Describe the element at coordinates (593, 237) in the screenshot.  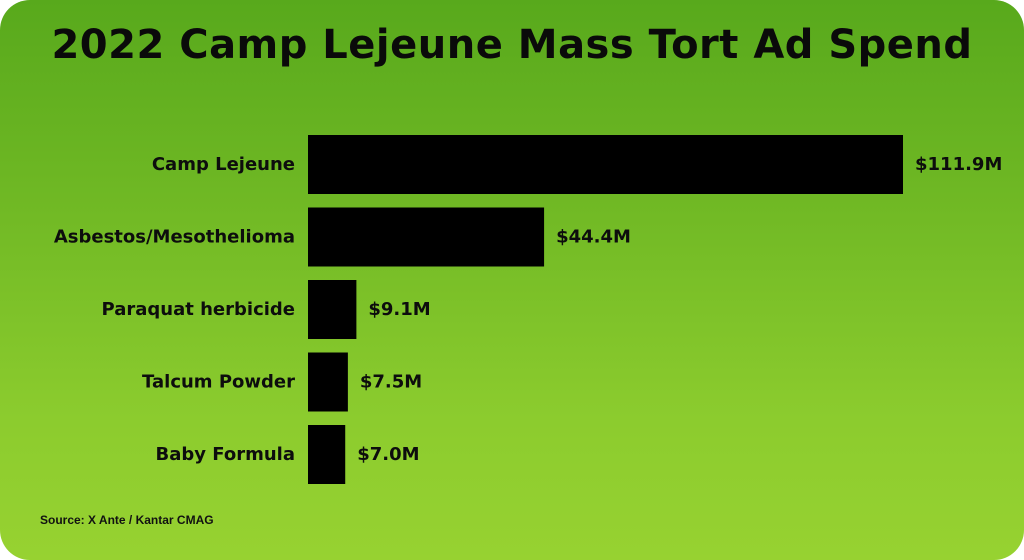
I see `value-label-1: $44.4M` at that location.